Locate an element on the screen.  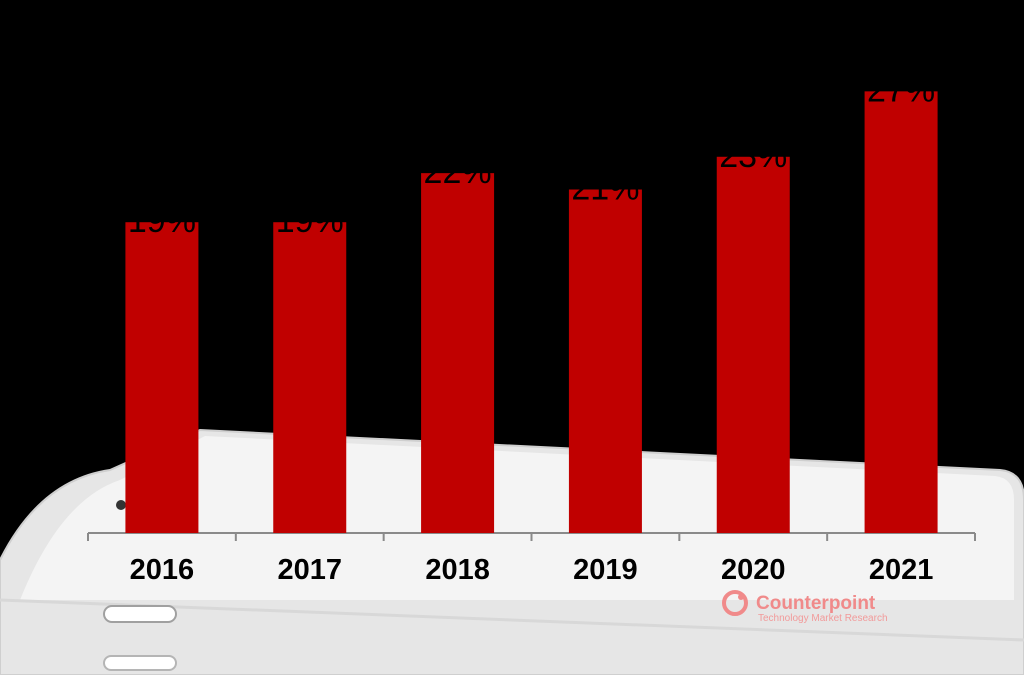
value-label-2021: 27% is located at coordinates (901, 90).